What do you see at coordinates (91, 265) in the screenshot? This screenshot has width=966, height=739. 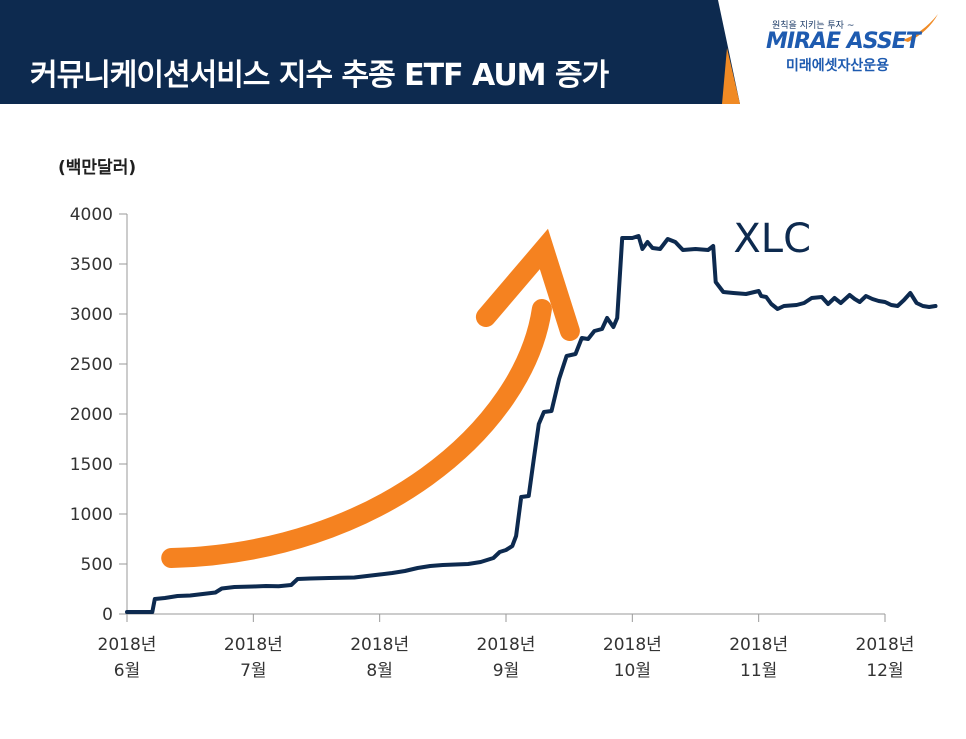 I see `y-tick-label: 3500` at bounding box center [91, 265].